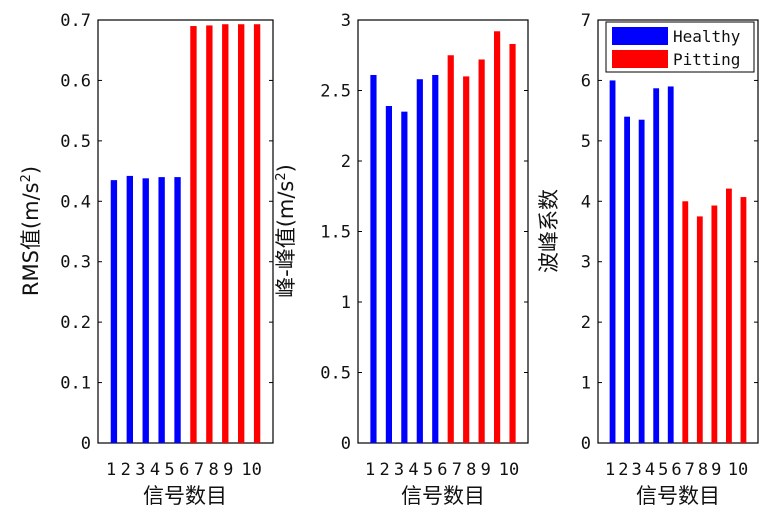 The height and width of the screenshot is (521, 775). What do you see at coordinates (75, 384) in the screenshot?
I see `ytick-label: 0.1` at bounding box center [75, 384].